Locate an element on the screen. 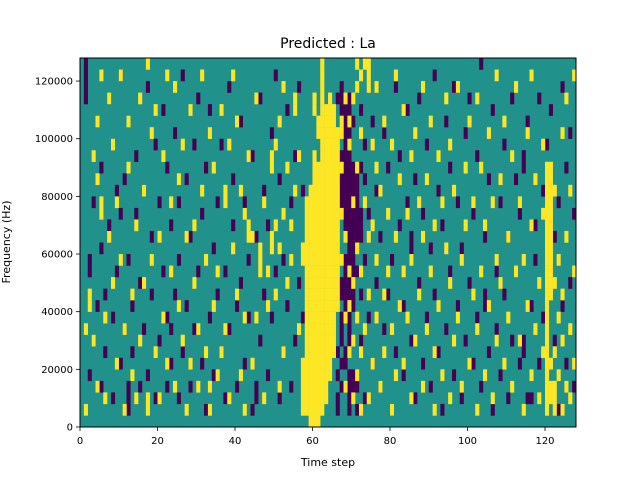  y-tick-label: 60000 is located at coordinates (57, 255).